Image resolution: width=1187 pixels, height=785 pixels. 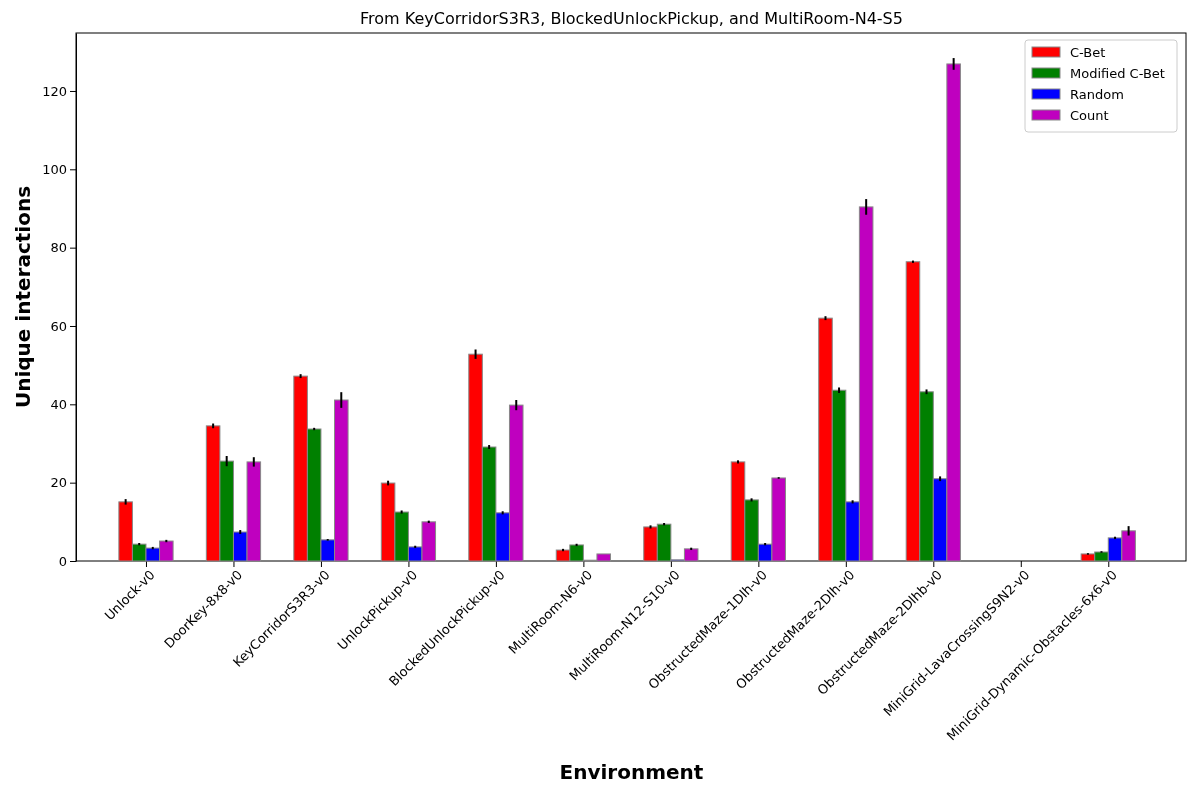 What do you see at coordinates (1089, 115) in the screenshot?
I see `legend-label: Count` at bounding box center [1089, 115].